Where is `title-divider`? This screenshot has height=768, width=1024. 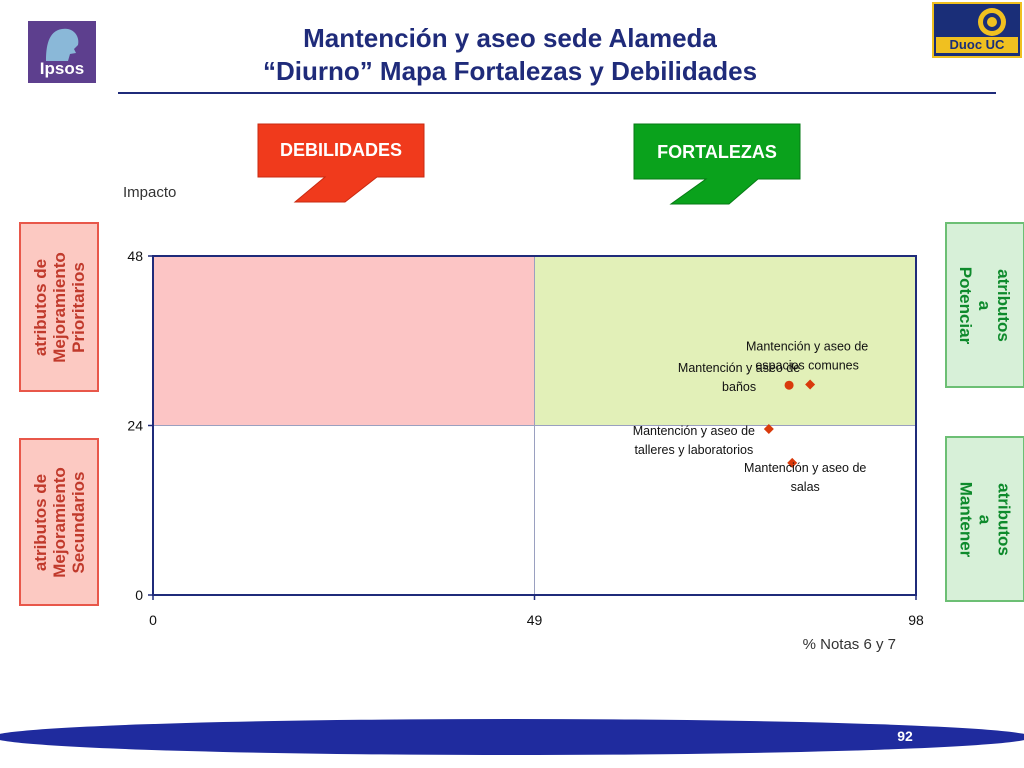 title-divider is located at coordinates (557, 93).